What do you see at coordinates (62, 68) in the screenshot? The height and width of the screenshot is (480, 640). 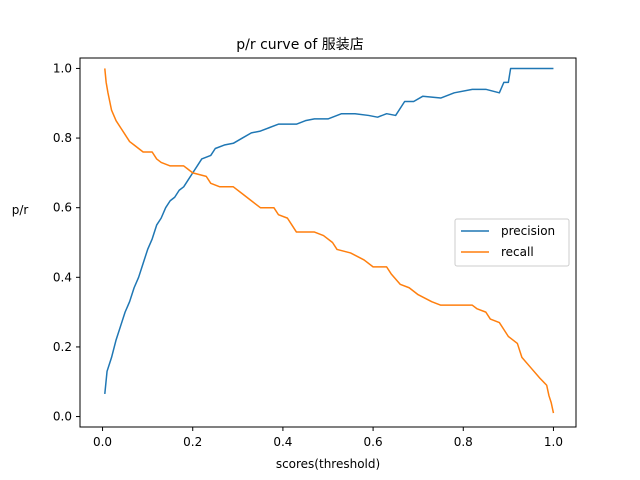 I see `y-tick-label: 1.0` at bounding box center [62, 68].